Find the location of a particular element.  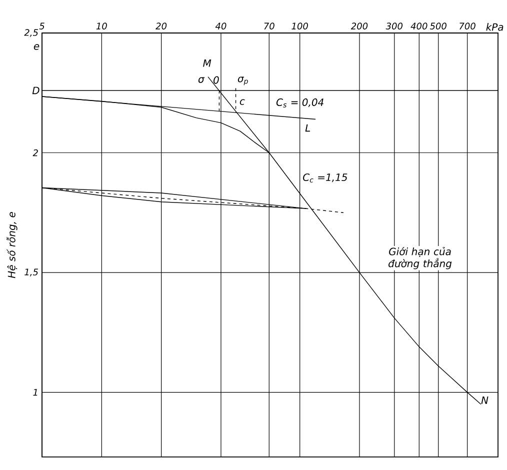

annotation: C$_{c}$ =1,15 is located at coordinates (325, 177).